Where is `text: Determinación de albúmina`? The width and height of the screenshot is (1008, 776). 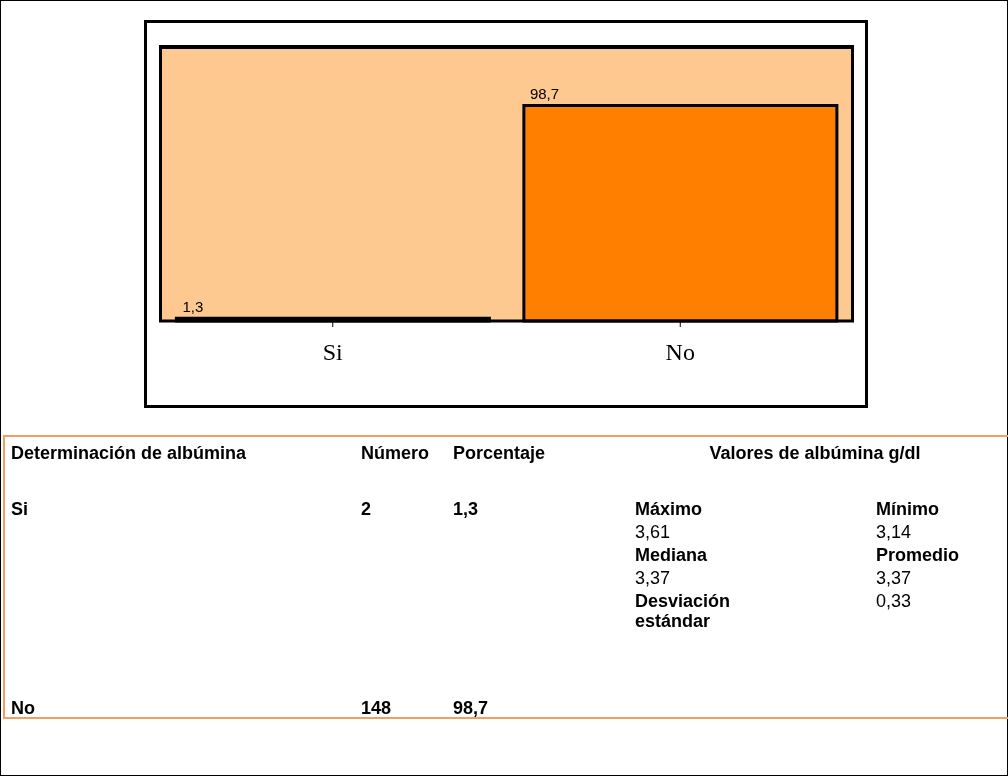 text: Determinación de albúmina is located at coordinates (129, 453).